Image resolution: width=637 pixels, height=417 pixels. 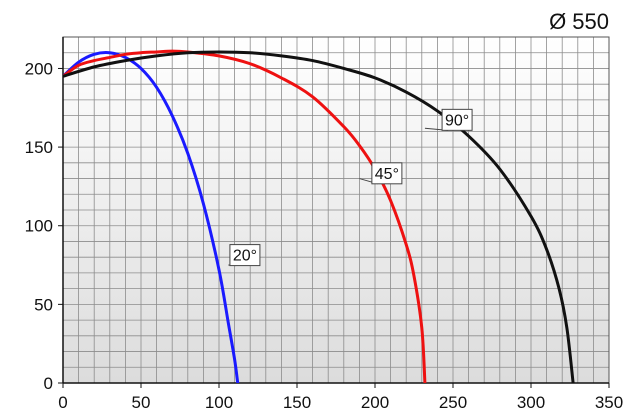 I want to click on callouts: 20° 45° 90°, so click(x=350, y=187).